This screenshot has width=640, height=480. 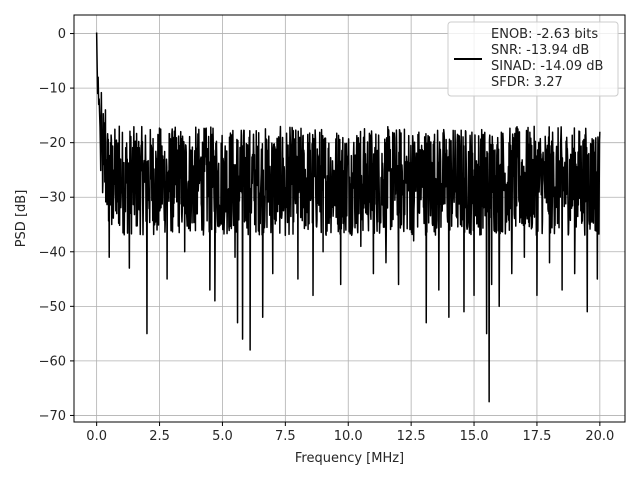 What do you see at coordinates (52, 89) in the screenshot?
I see `y-tick-label: −10` at bounding box center [52, 89].